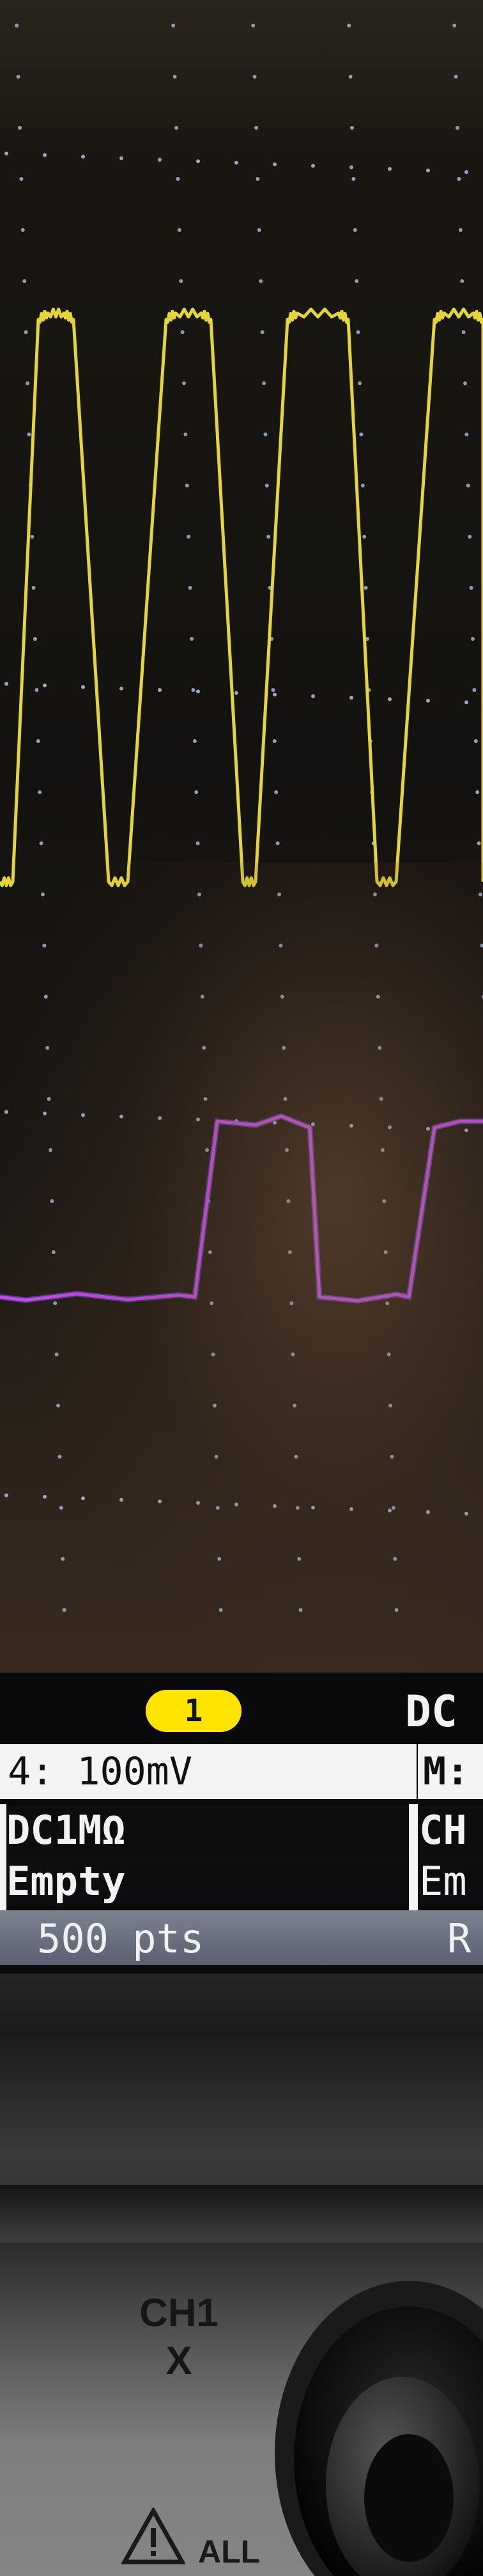 The image size is (483, 2576). I want to click on ch1-input-connector, so click(379, 2425).